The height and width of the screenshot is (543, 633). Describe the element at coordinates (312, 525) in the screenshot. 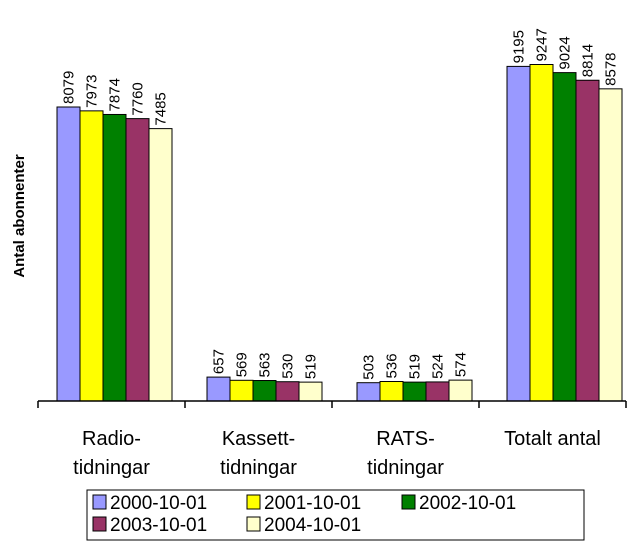

I see `legend-item-label: 2004-10-01` at that location.